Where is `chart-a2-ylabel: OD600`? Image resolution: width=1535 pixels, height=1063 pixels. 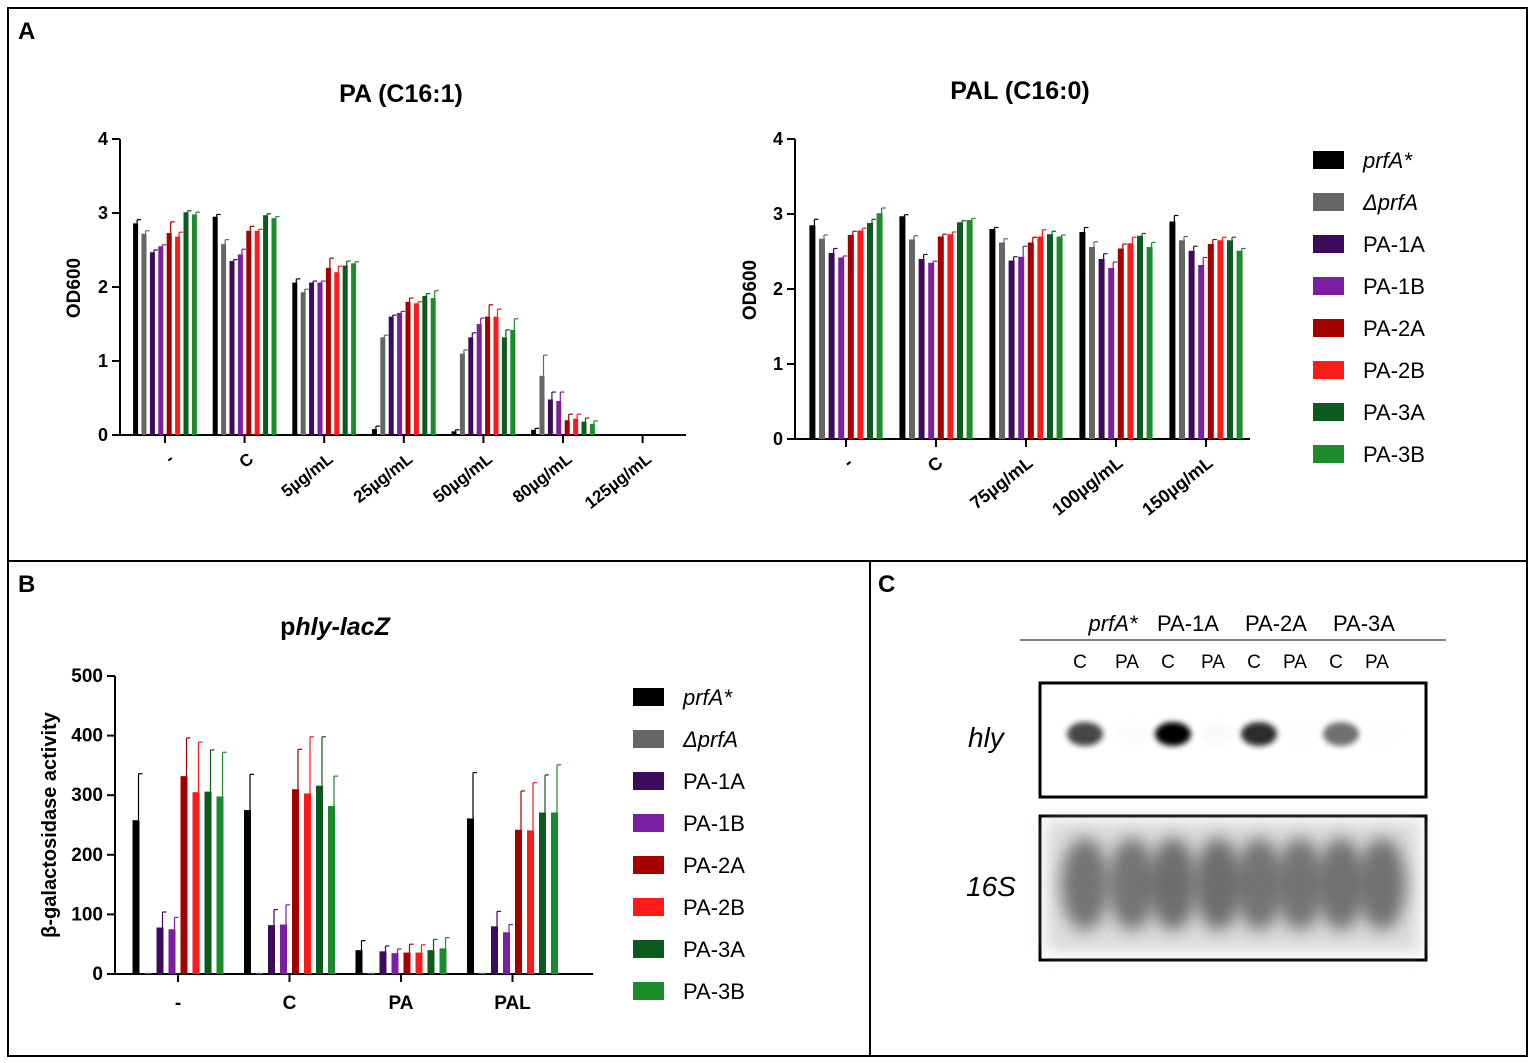
chart-a2-ylabel: OD600 is located at coordinates (750, 290).